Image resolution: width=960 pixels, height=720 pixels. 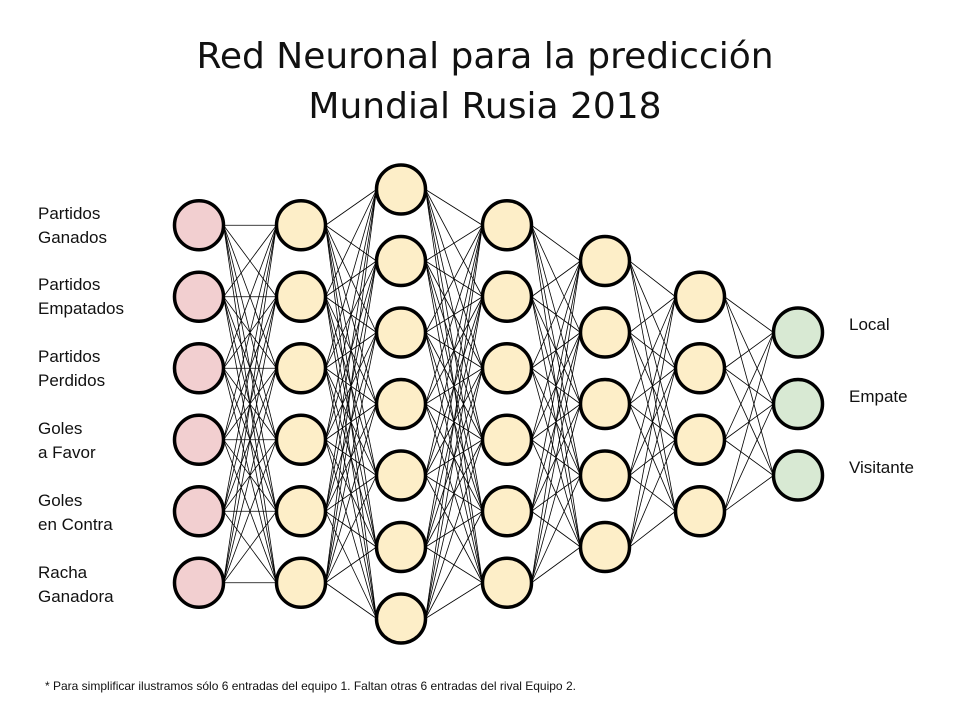 I want to click on input-label-racha-ganadora: Racha Ganadora, so click(x=76, y=584).